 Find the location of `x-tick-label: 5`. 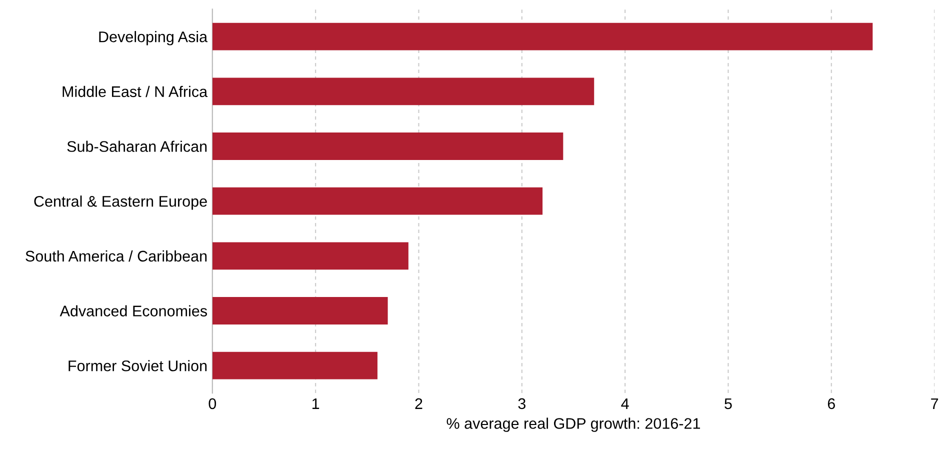

x-tick-label: 5 is located at coordinates (728, 404).